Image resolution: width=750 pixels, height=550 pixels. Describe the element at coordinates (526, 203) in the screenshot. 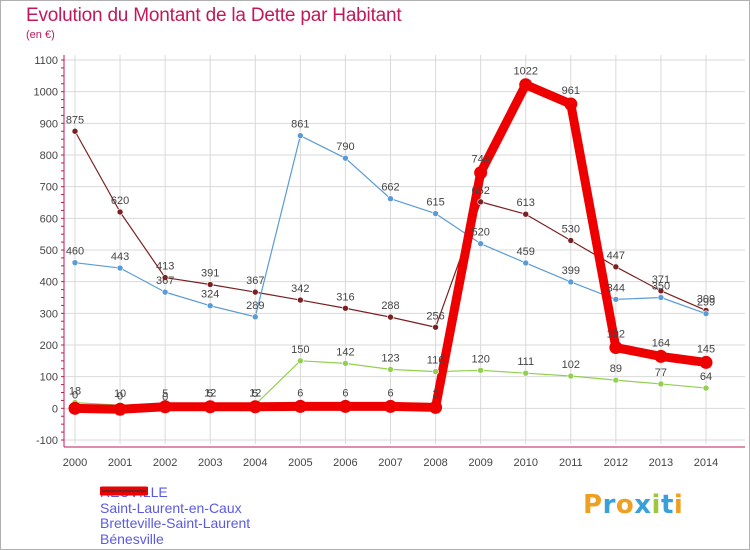

I see `data-label-3: 613` at that location.